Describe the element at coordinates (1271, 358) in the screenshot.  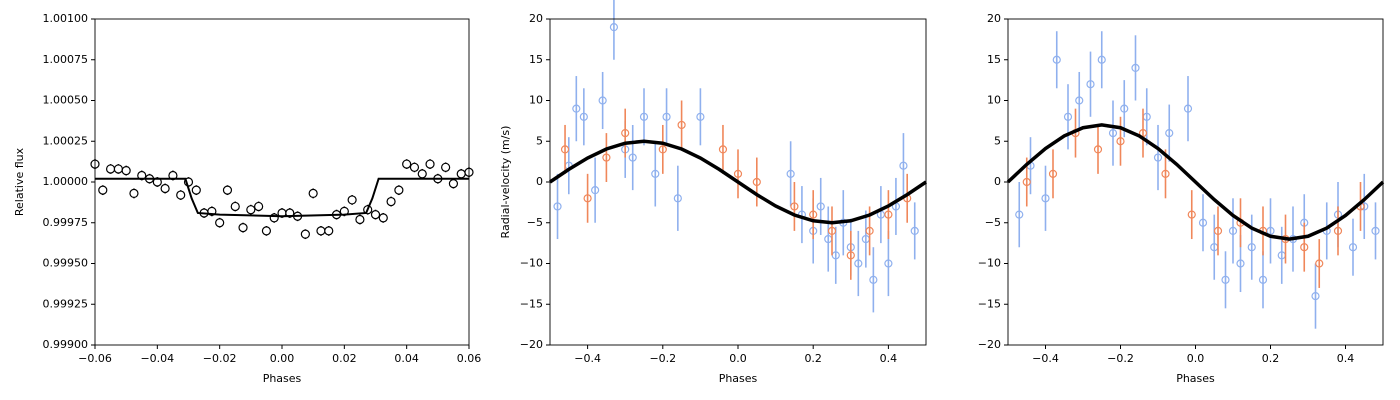
I see `x-tick-label: 0.2` at that location.